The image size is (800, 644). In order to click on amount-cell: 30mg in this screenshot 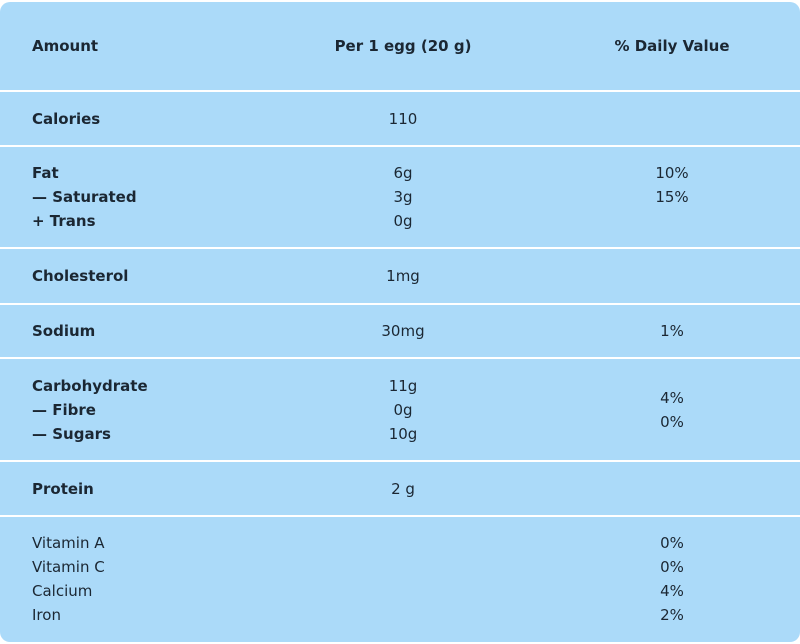, I will do `click(403, 331)`.